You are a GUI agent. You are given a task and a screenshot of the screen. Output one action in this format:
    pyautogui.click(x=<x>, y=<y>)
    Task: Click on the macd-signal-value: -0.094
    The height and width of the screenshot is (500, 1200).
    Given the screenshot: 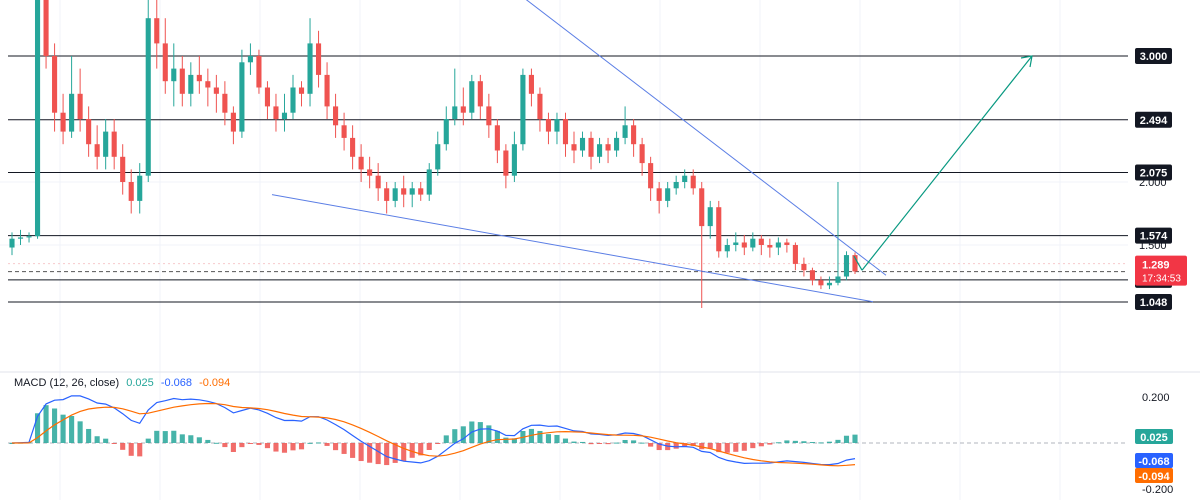 What is the action you would take?
    pyautogui.click(x=215, y=383)
    